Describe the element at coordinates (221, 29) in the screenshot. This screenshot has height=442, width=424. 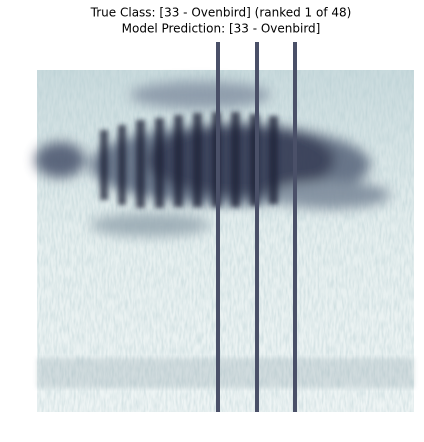
I see `subtitle: Model Prediction: [33 - Ovenbird]` at that location.